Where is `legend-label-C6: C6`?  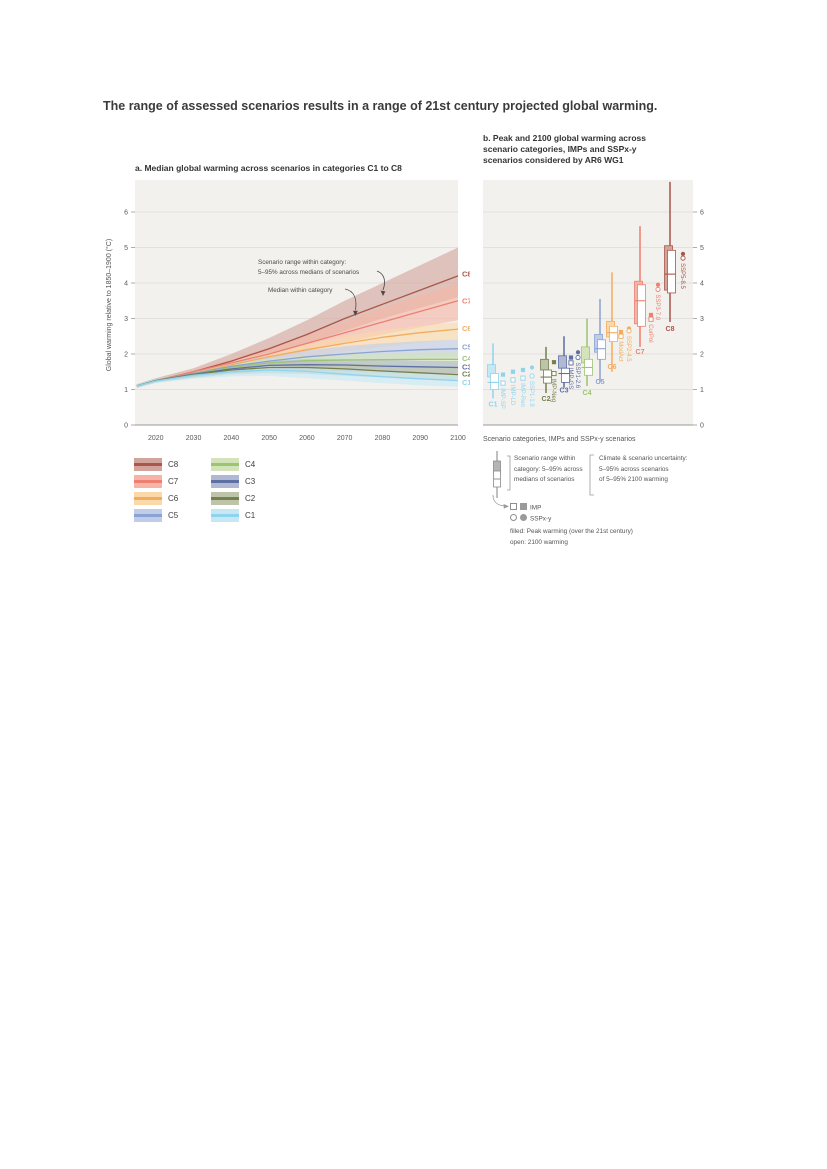
legend-label-C6: C6 is located at coordinates (173, 498).